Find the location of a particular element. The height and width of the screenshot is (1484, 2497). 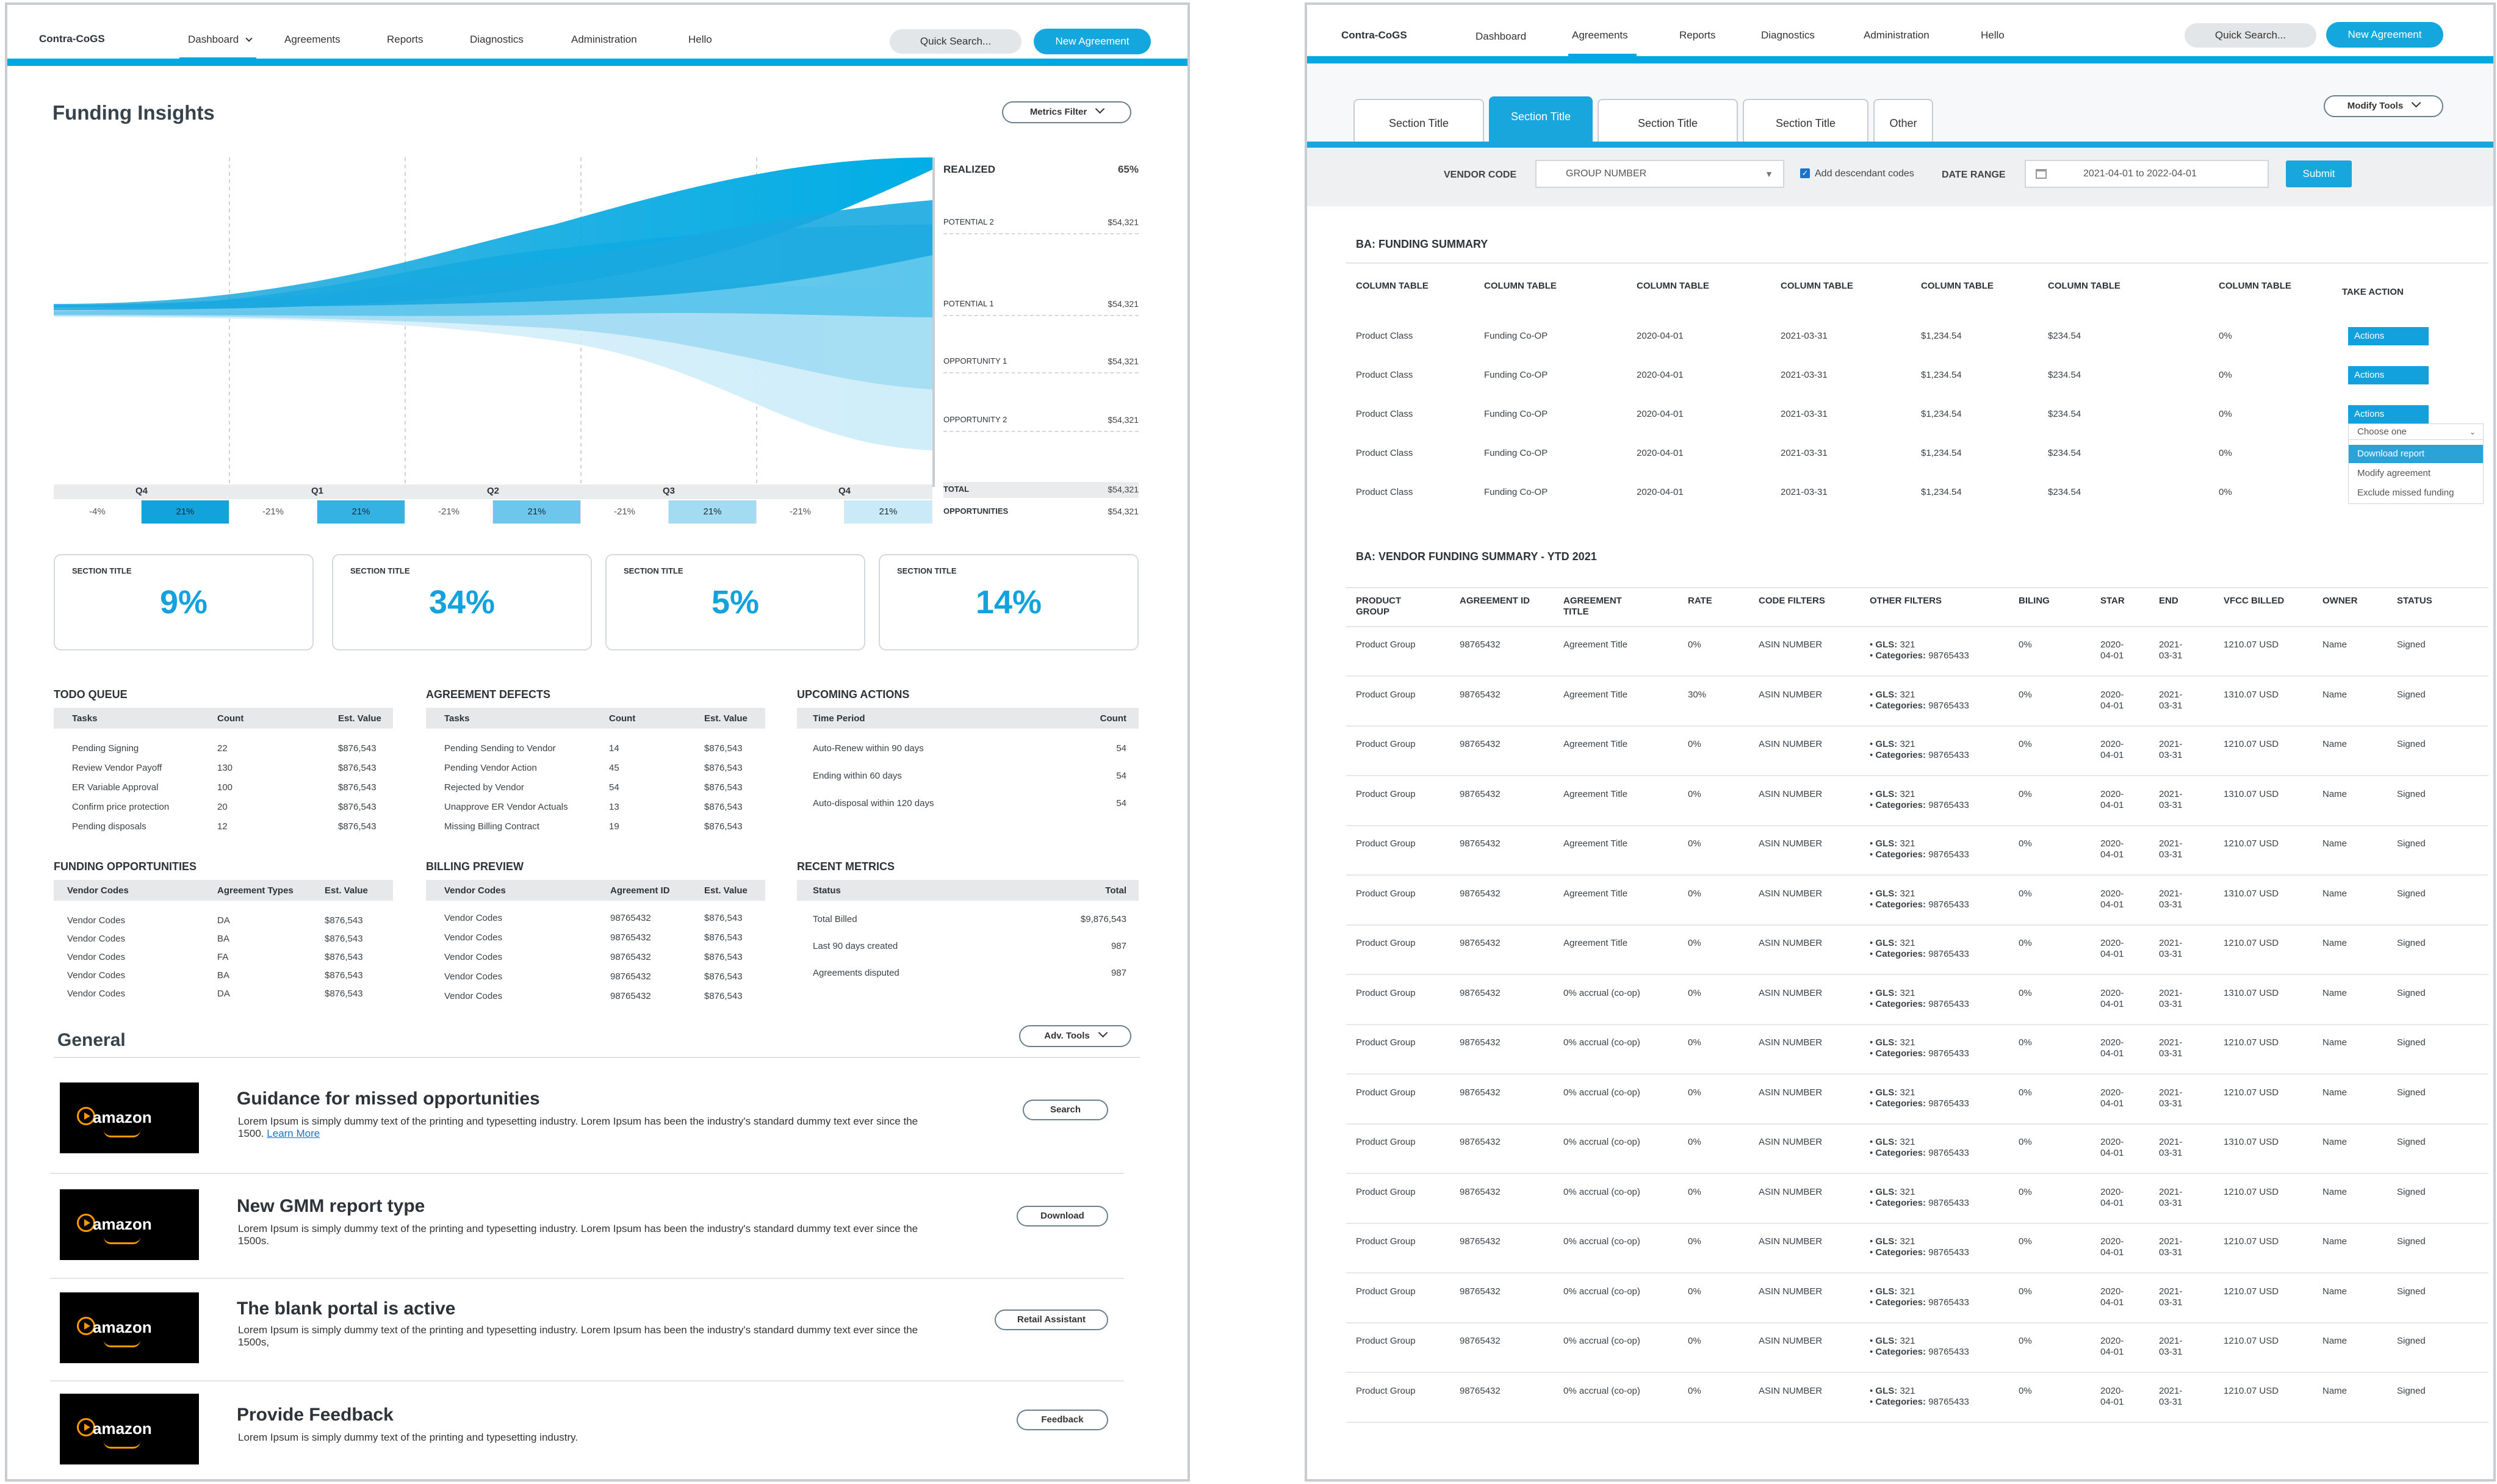

count-link: 13 is located at coordinates (614, 807).